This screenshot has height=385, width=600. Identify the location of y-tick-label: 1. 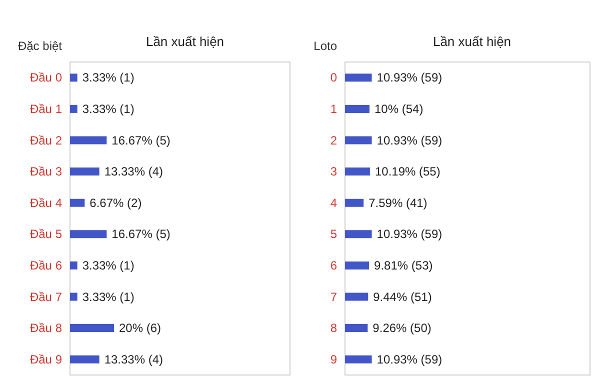
(334, 109).